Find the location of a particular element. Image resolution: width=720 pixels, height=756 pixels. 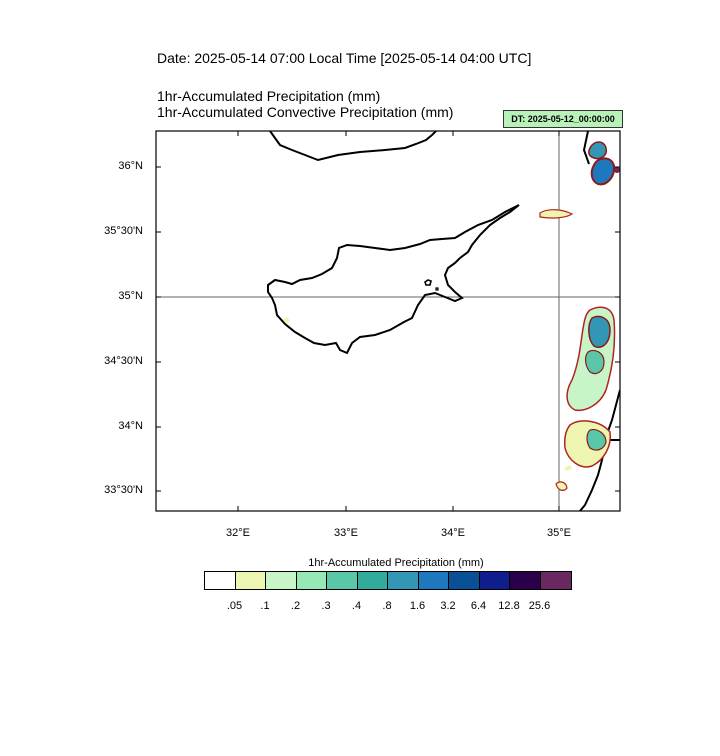

colorbar-label-5: .8 is located at coordinates (387, 606).